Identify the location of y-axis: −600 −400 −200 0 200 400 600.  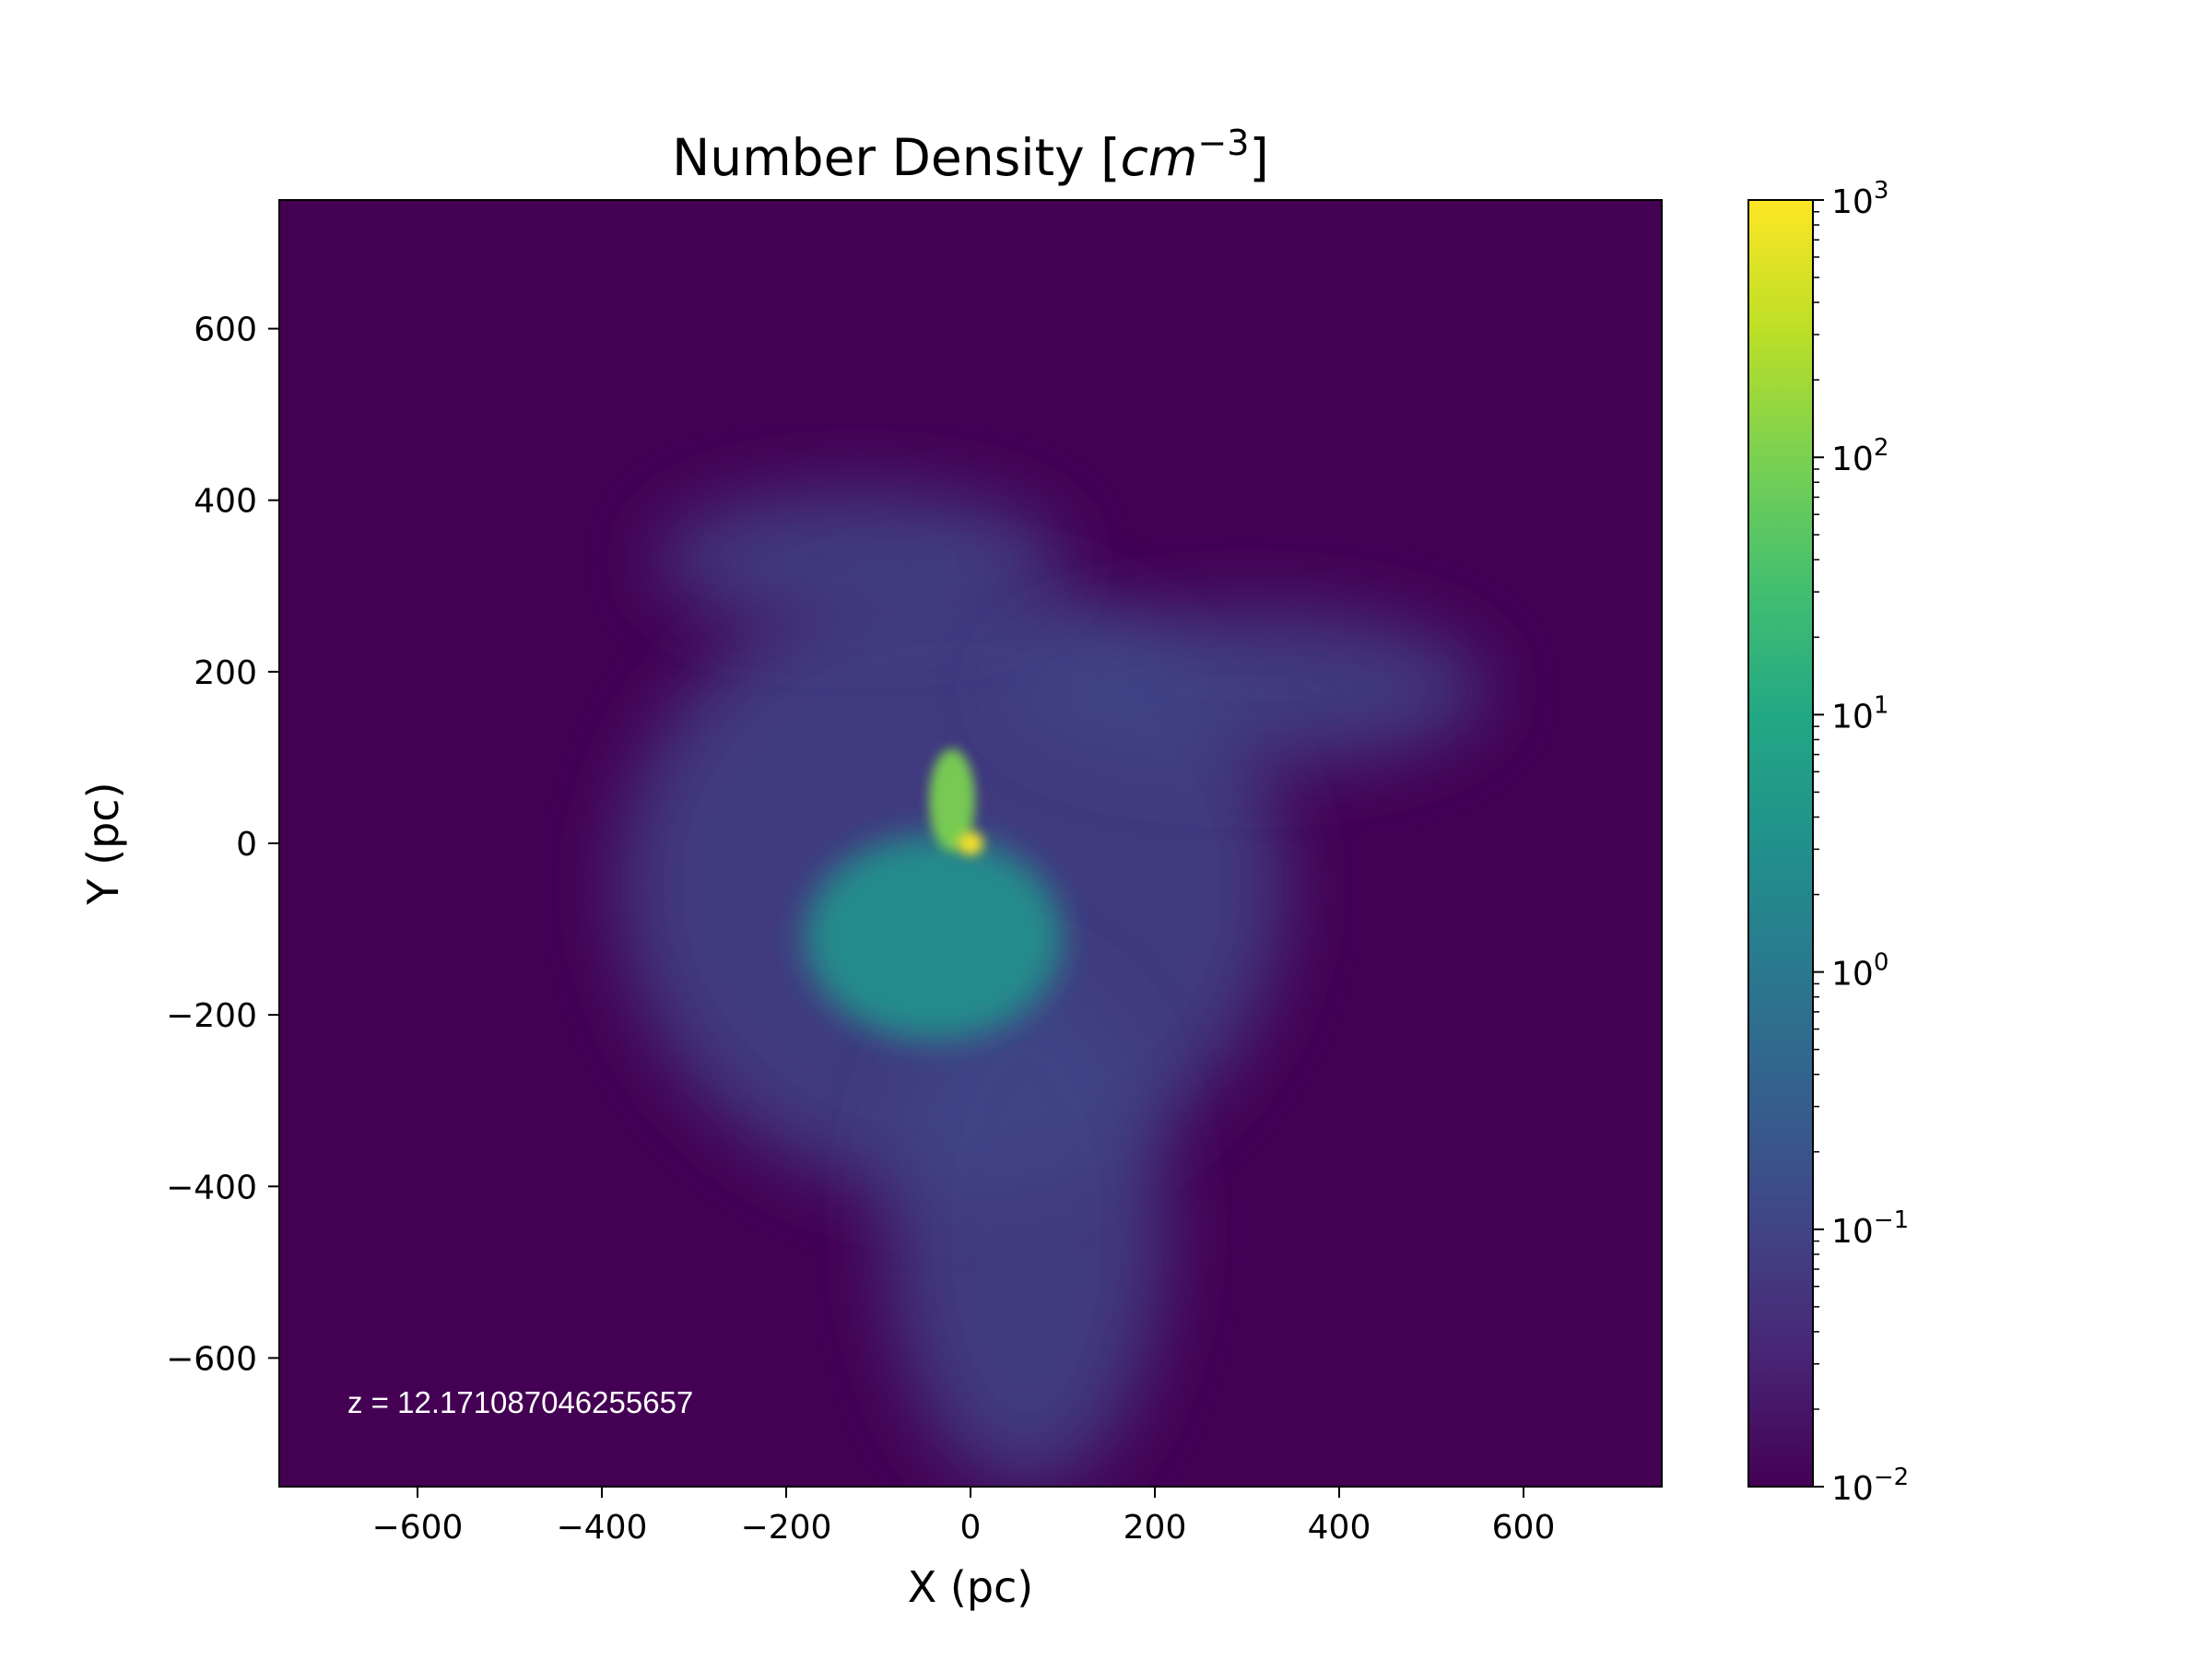
(222, 845).